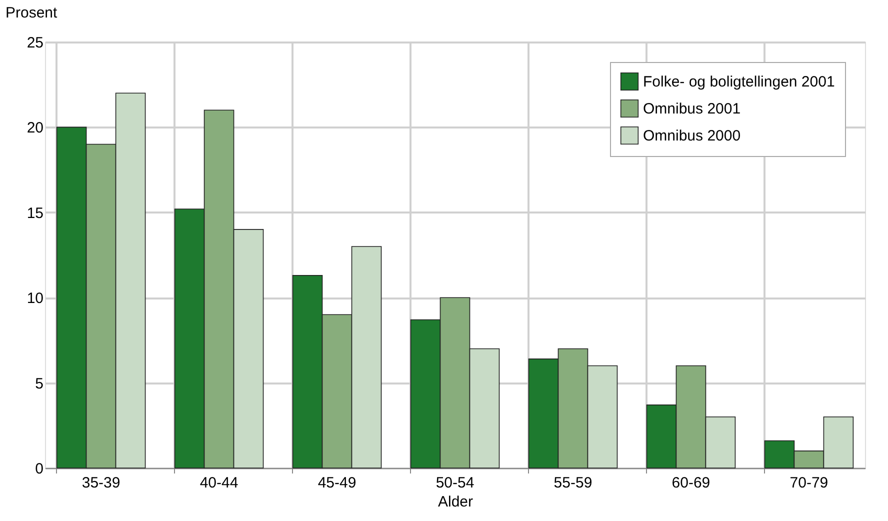 The width and height of the screenshot is (888, 521). What do you see at coordinates (35, 213) in the screenshot?
I see `y-tick-label: 15` at bounding box center [35, 213].